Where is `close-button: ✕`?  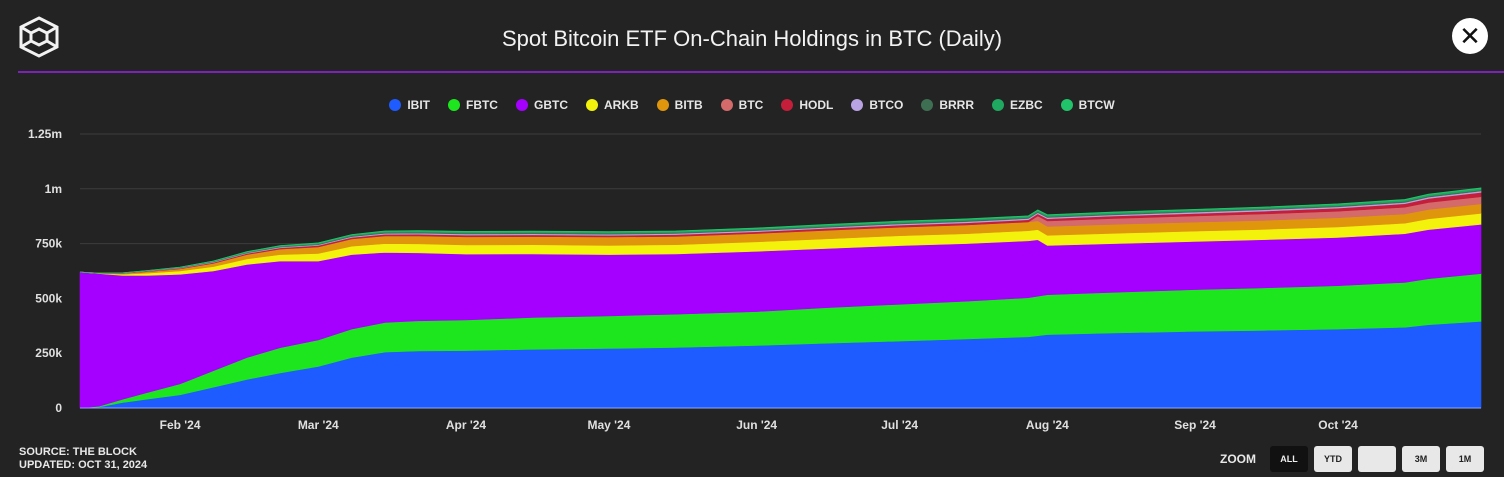 close-button: ✕ is located at coordinates (1470, 36).